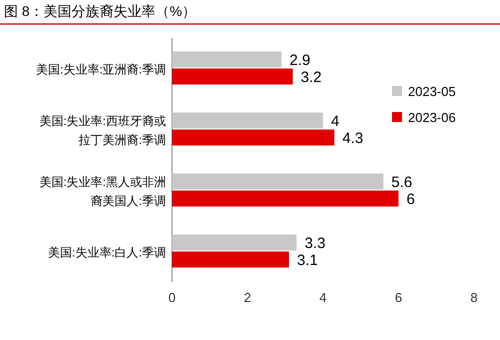 The width and height of the screenshot is (500, 340). Describe the element at coordinates (172, 297) in the screenshot. I see `x-tick-label: 0` at that location.